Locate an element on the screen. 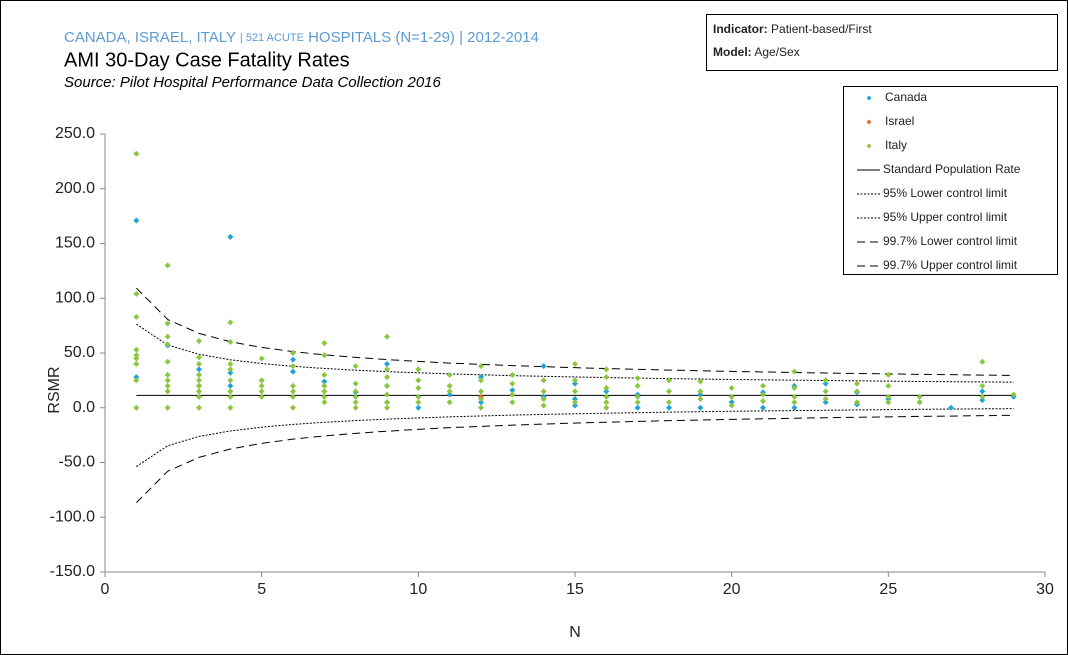 The image size is (1068, 655). header-part: | 521 ACUTE is located at coordinates (272, 38).